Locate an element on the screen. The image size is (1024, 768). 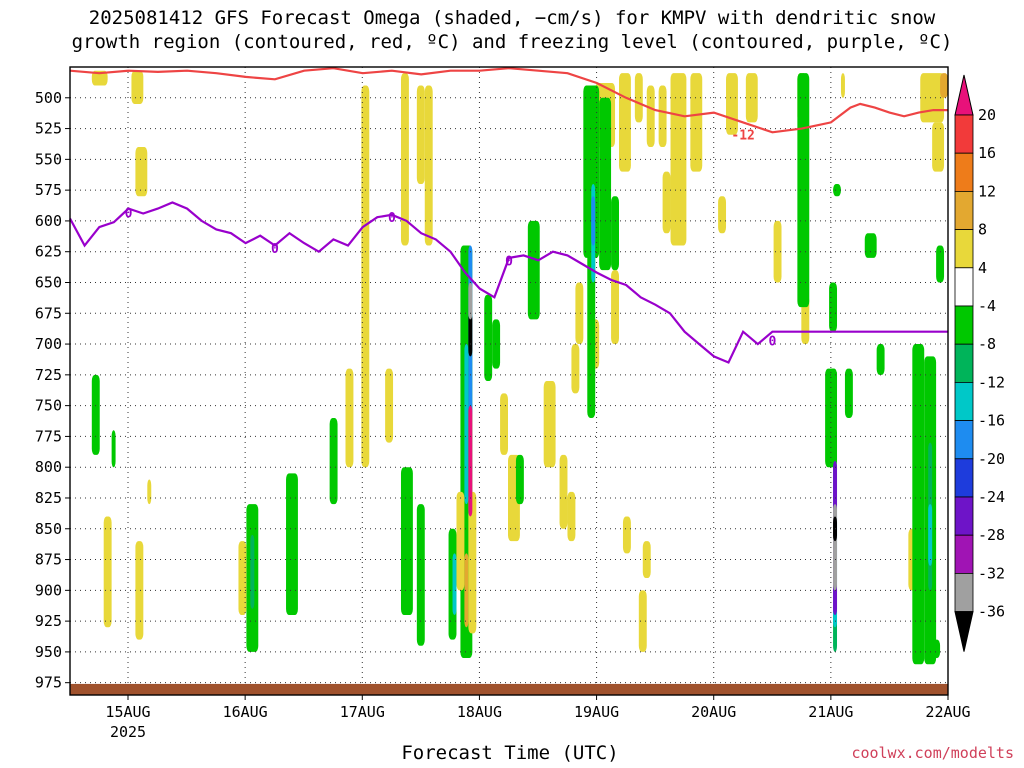
colorbar-label: -4 is located at coordinates (987, 306).